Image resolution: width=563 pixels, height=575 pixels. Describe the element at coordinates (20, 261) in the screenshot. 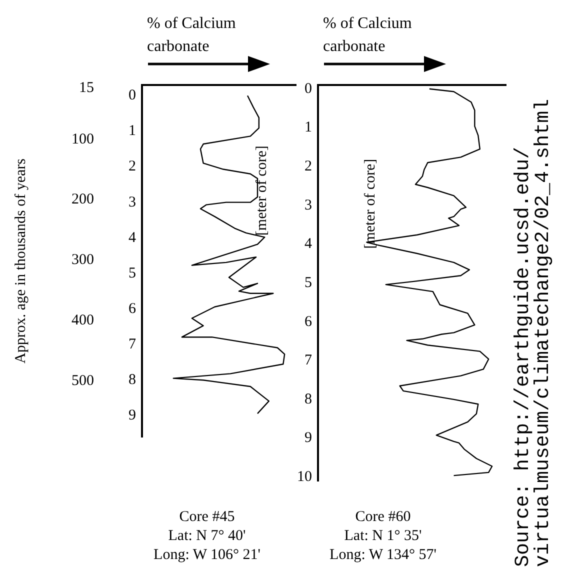

I see `y2-axis-title: Approx. age in thousands of years` at that location.